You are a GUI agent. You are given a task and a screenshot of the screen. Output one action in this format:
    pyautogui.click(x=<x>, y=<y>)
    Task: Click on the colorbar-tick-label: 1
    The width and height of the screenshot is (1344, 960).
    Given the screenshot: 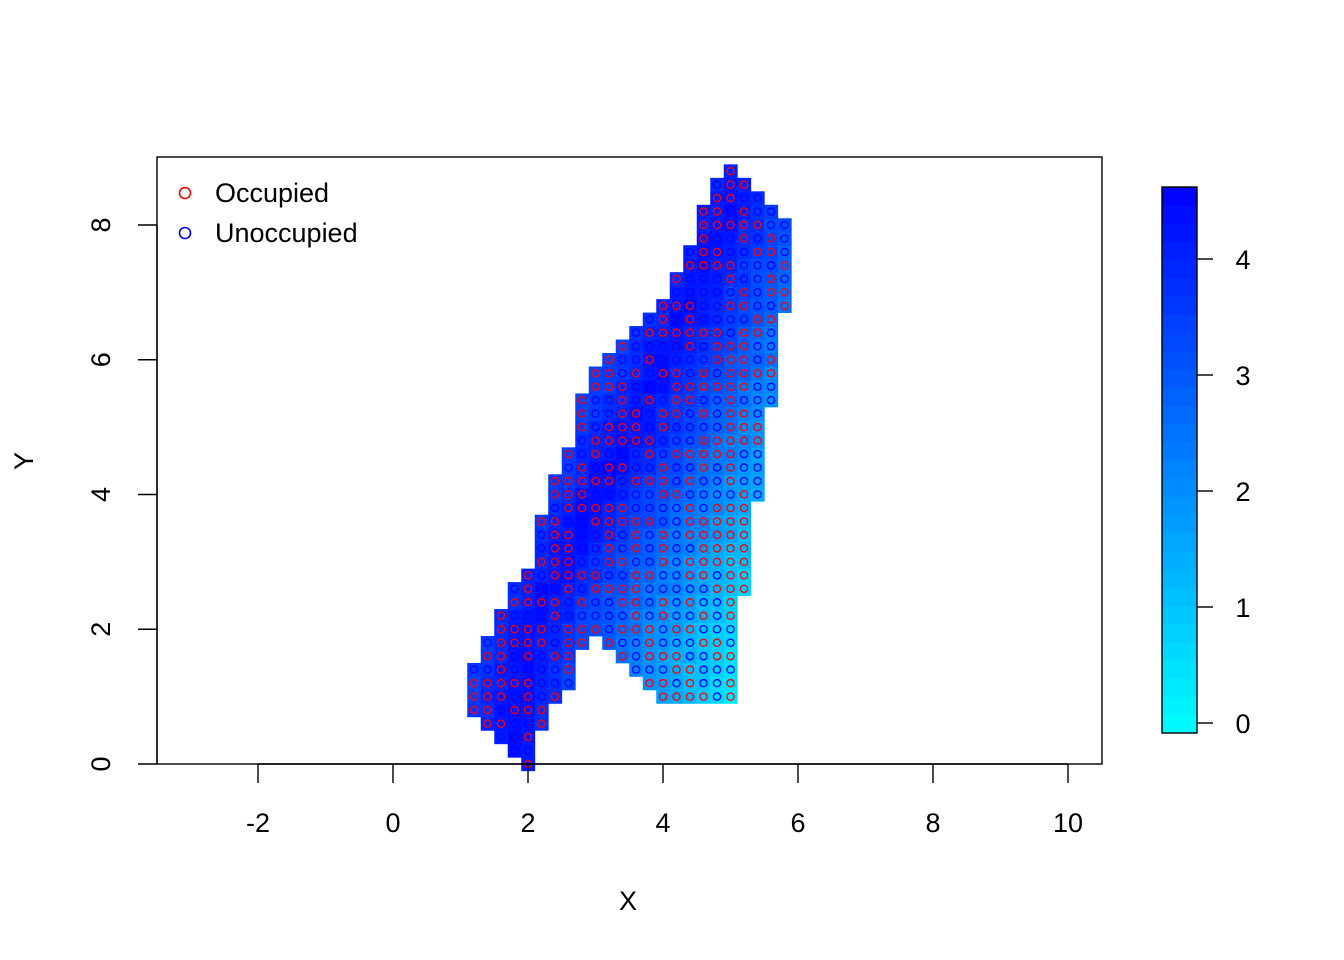 What is the action you would take?
    pyautogui.click(x=1242, y=608)
    